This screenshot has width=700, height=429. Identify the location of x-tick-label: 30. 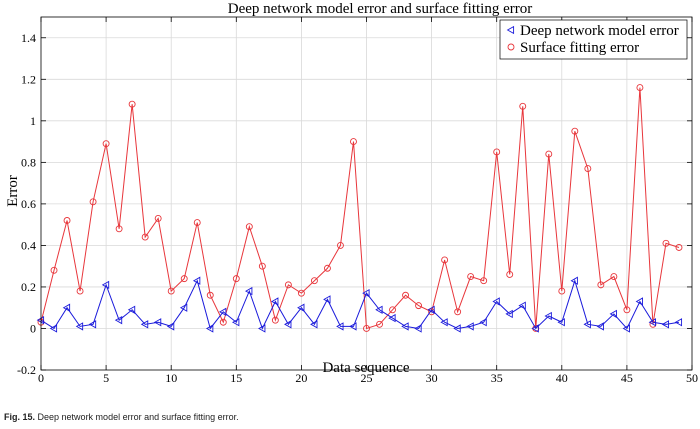
(432, 378).